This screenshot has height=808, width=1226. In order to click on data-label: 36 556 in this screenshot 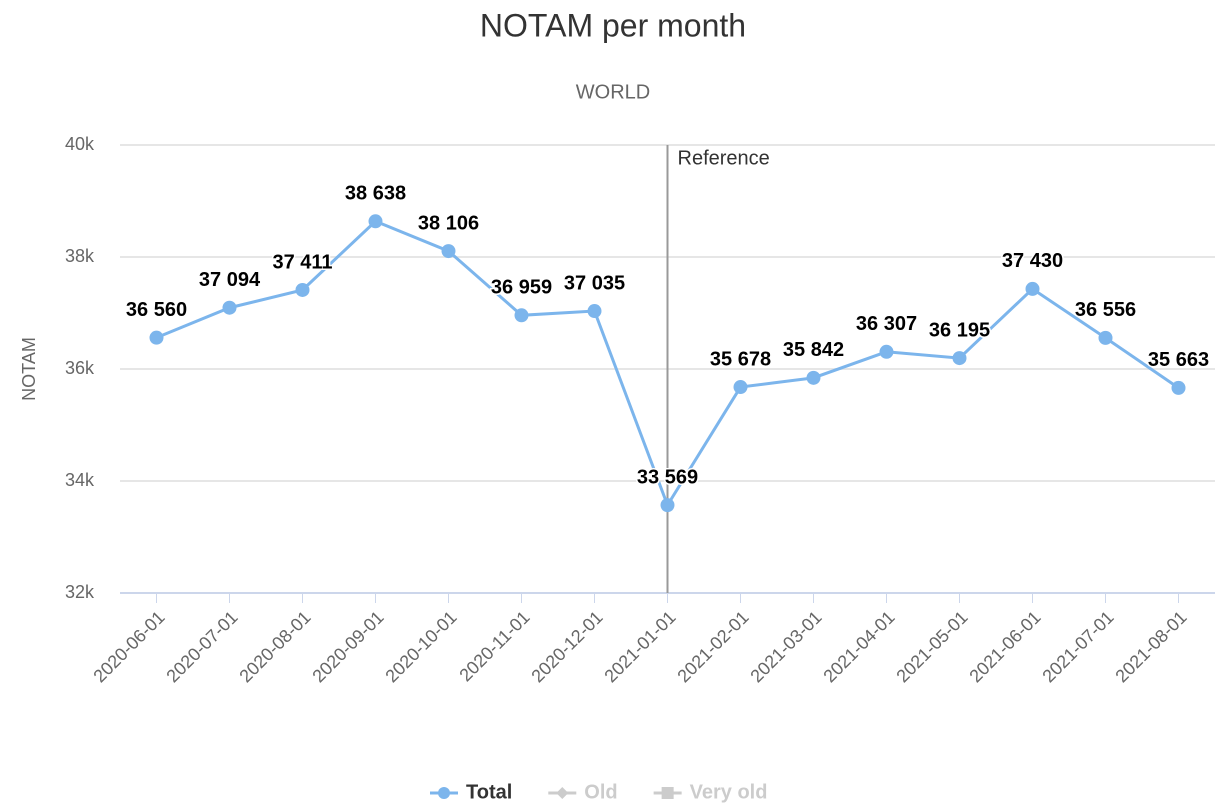, I will do `click(1105, 310)`.